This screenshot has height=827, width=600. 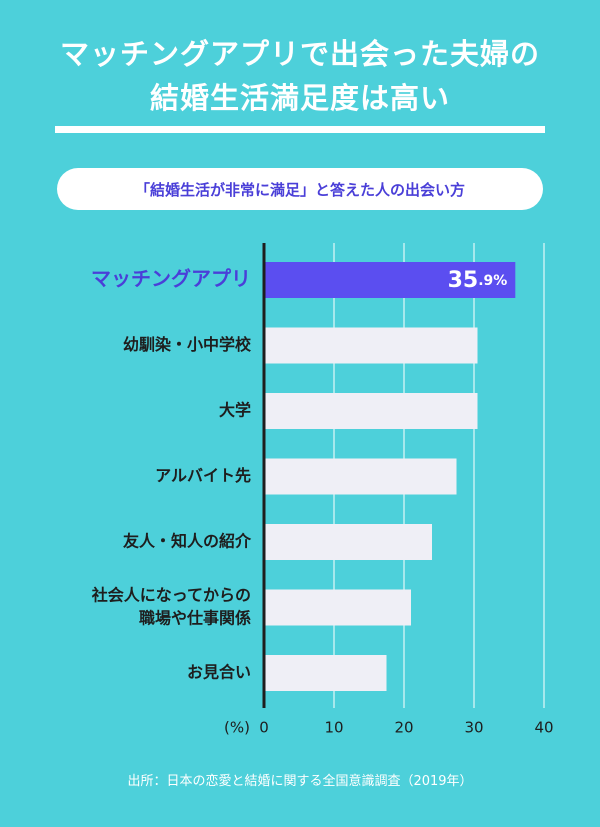 I want to click on x-tick-label: 20, so click(x=403, y=728).